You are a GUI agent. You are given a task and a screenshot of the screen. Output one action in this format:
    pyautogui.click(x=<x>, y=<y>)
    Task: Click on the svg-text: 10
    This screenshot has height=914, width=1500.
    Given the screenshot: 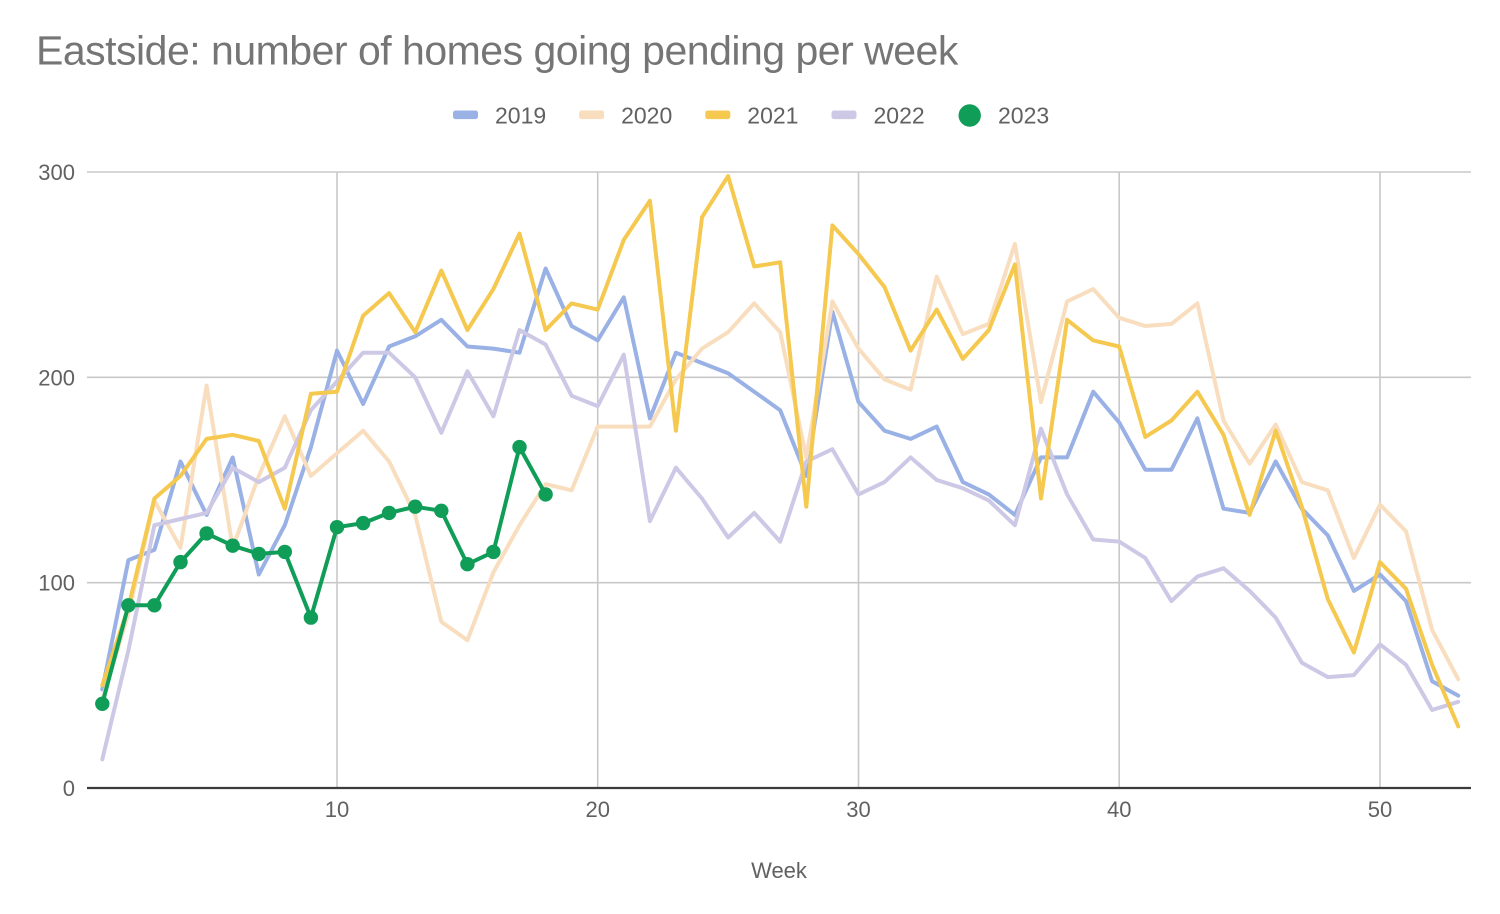 What is the action you would take?
    pyautogui.click(x=337, y=809)
    